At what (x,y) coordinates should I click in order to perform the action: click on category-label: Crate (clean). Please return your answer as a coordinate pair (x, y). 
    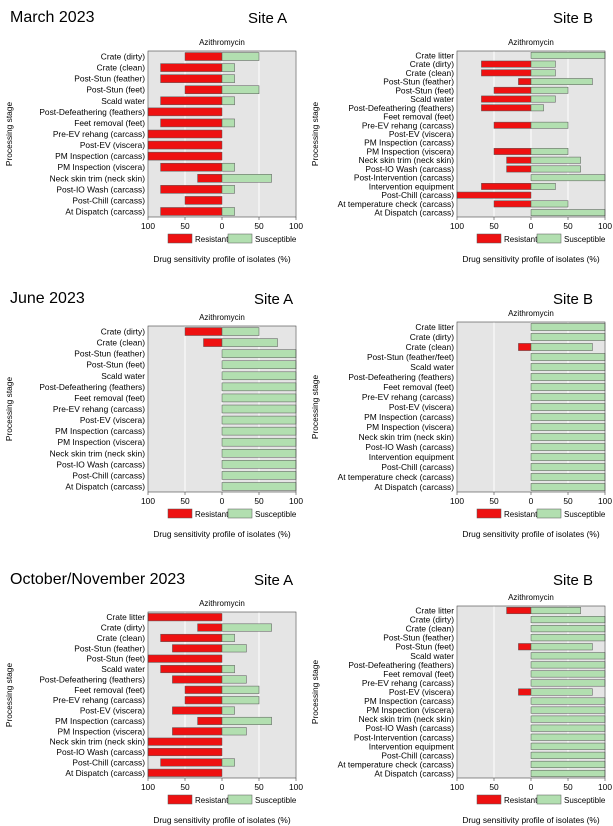
    Looking at the image, I should click on (121, 343).